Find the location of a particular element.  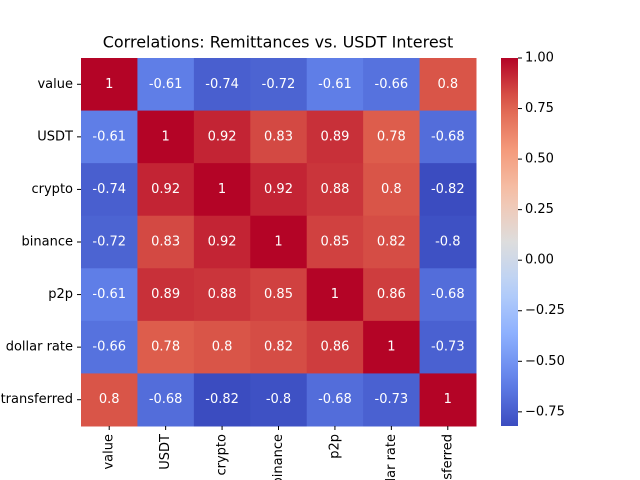

x-tick-label: dollar rate is located at coordinates (391, 457).